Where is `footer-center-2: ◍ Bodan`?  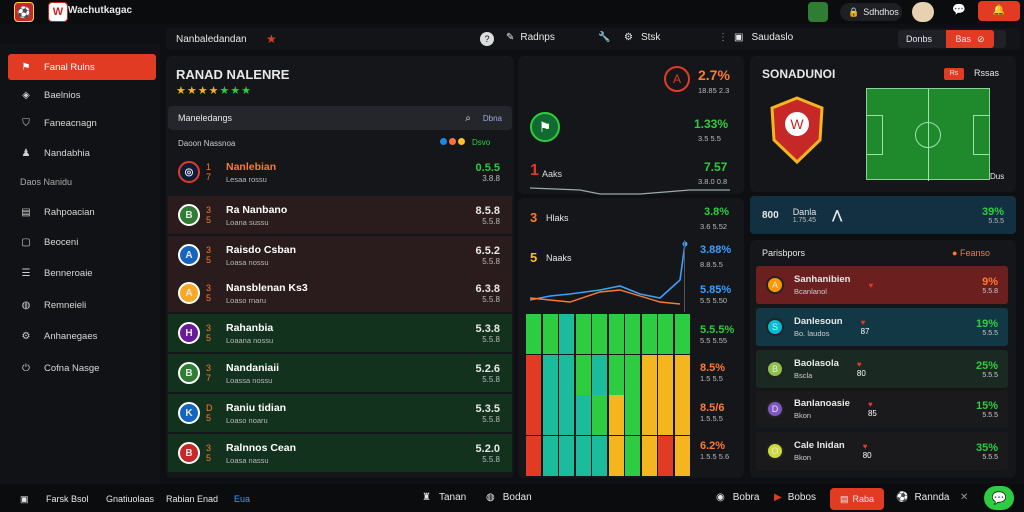
footer-center-2: ◍ Bodan is located at coordinates (509, 497).